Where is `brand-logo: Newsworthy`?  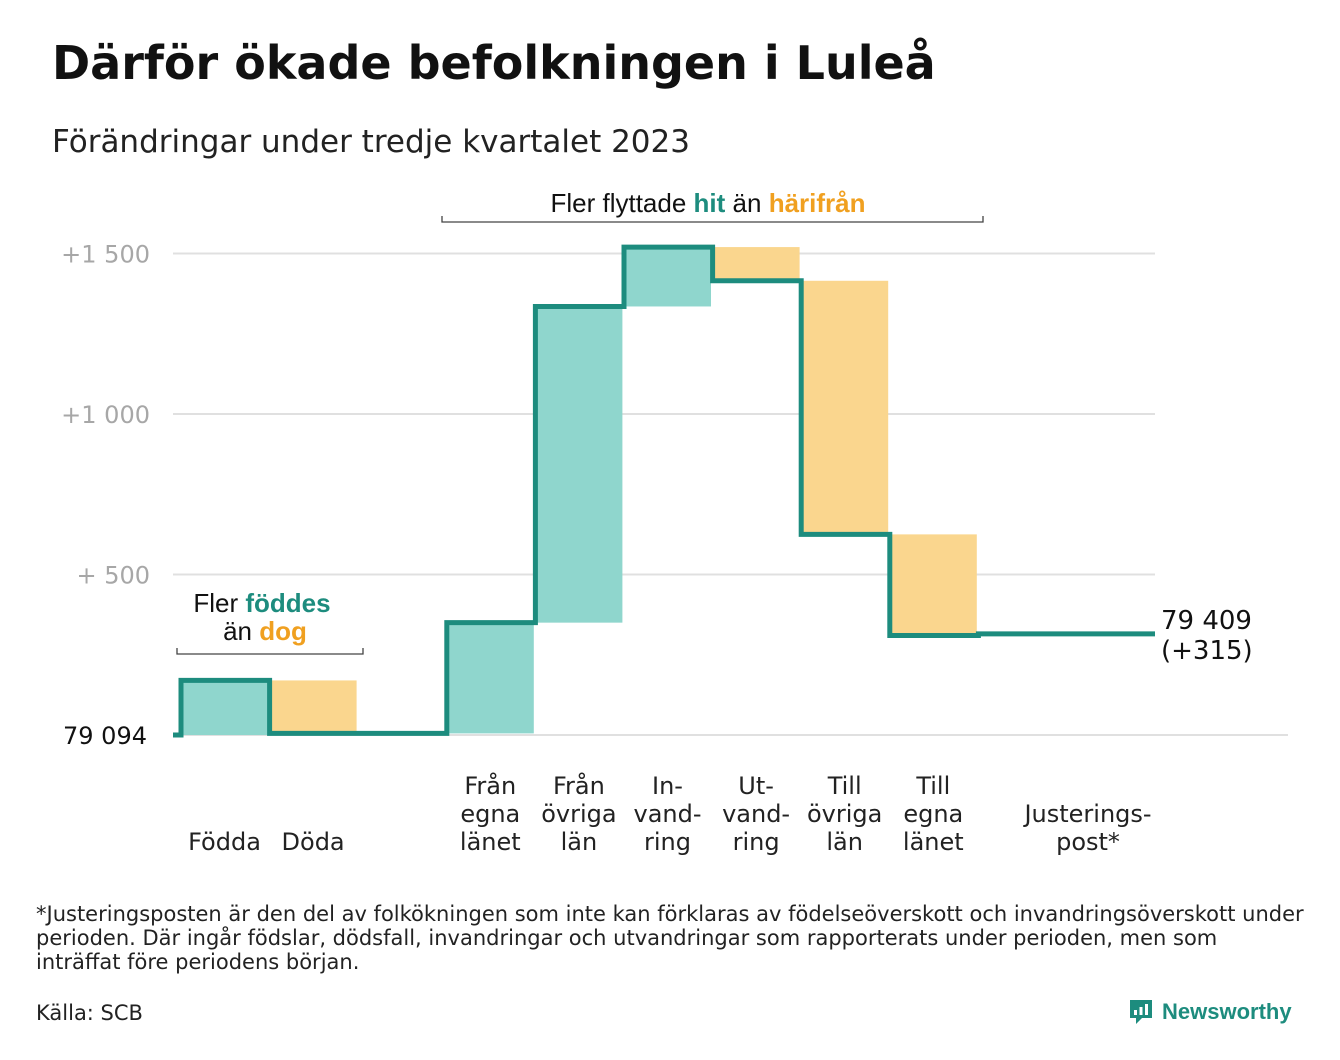 brand-logo: Newsworthy is located at coordinates (1210, 1012).